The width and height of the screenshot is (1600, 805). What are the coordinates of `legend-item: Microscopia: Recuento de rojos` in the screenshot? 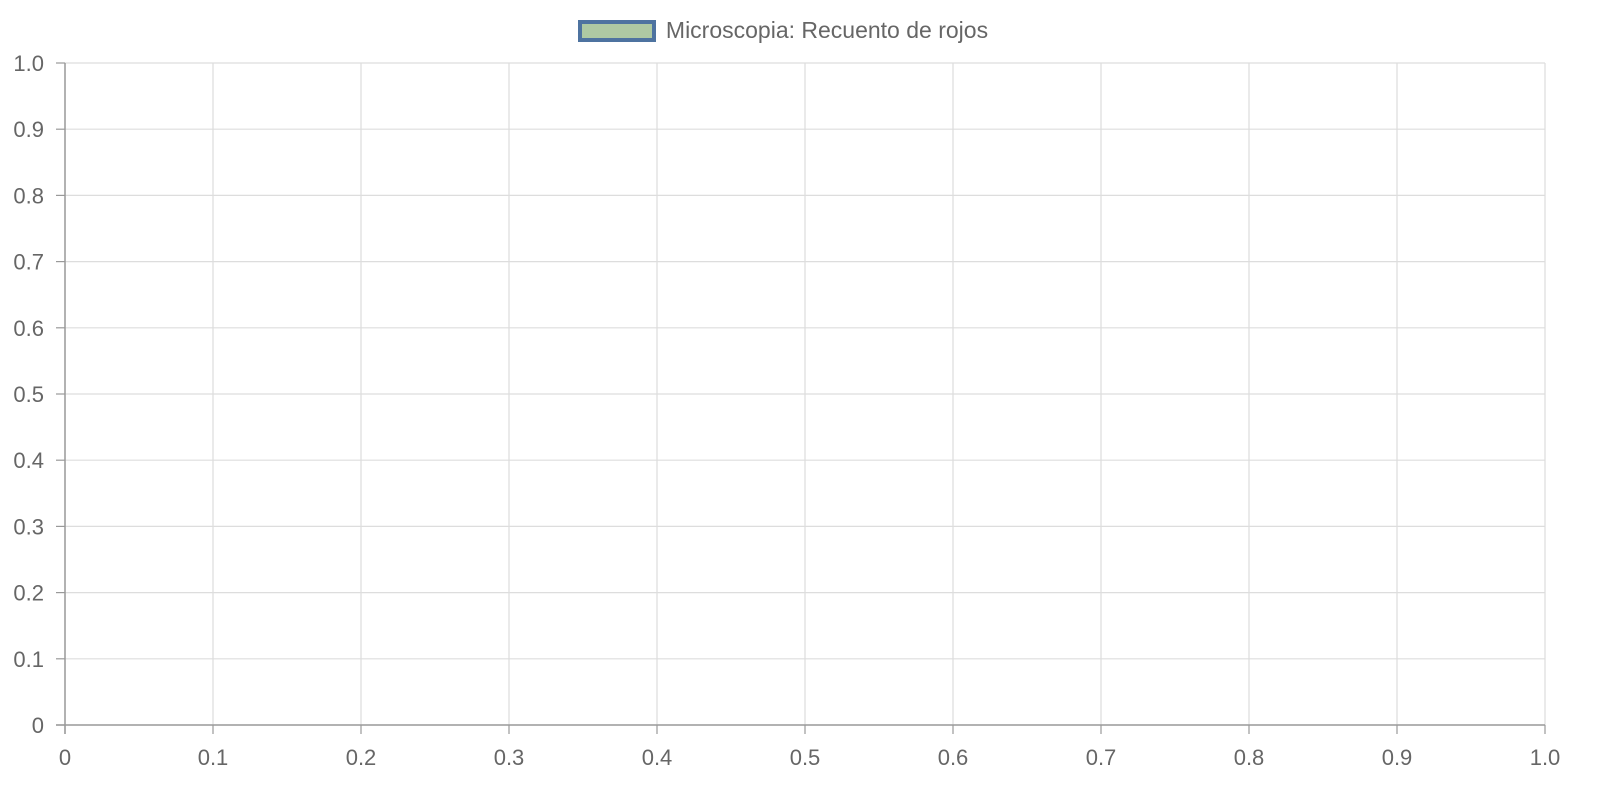 It's located at (783, 30).